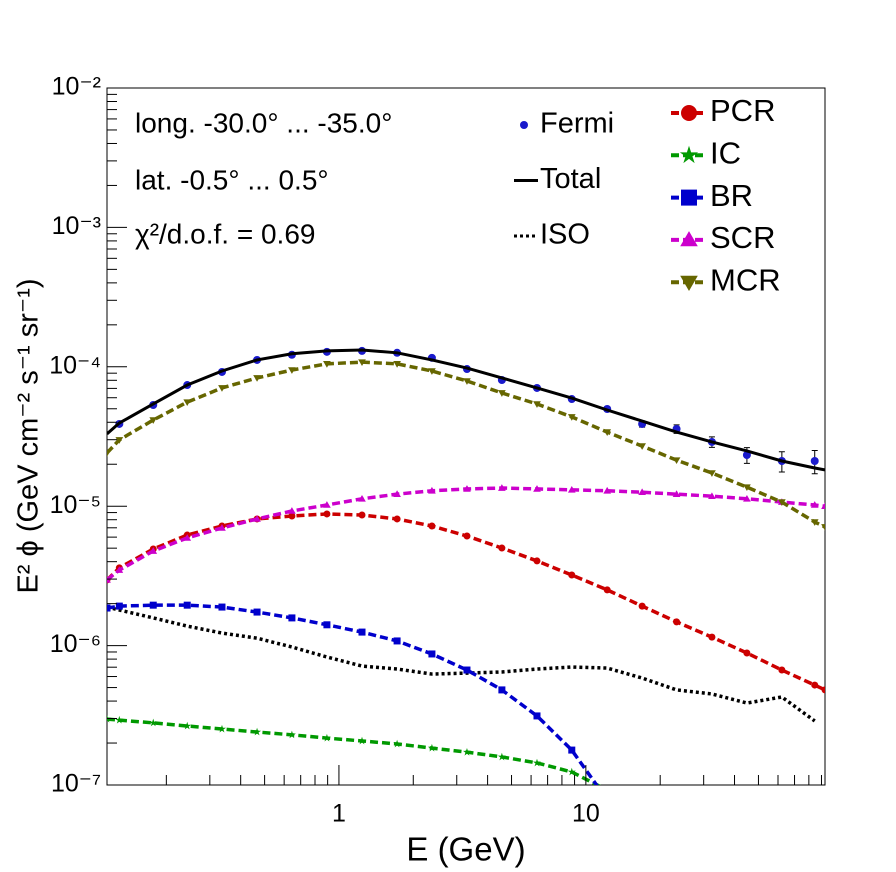 The height and width of the screenshot is (872, 896). I want to click on x-tick-label: 10, so click(586, 814).